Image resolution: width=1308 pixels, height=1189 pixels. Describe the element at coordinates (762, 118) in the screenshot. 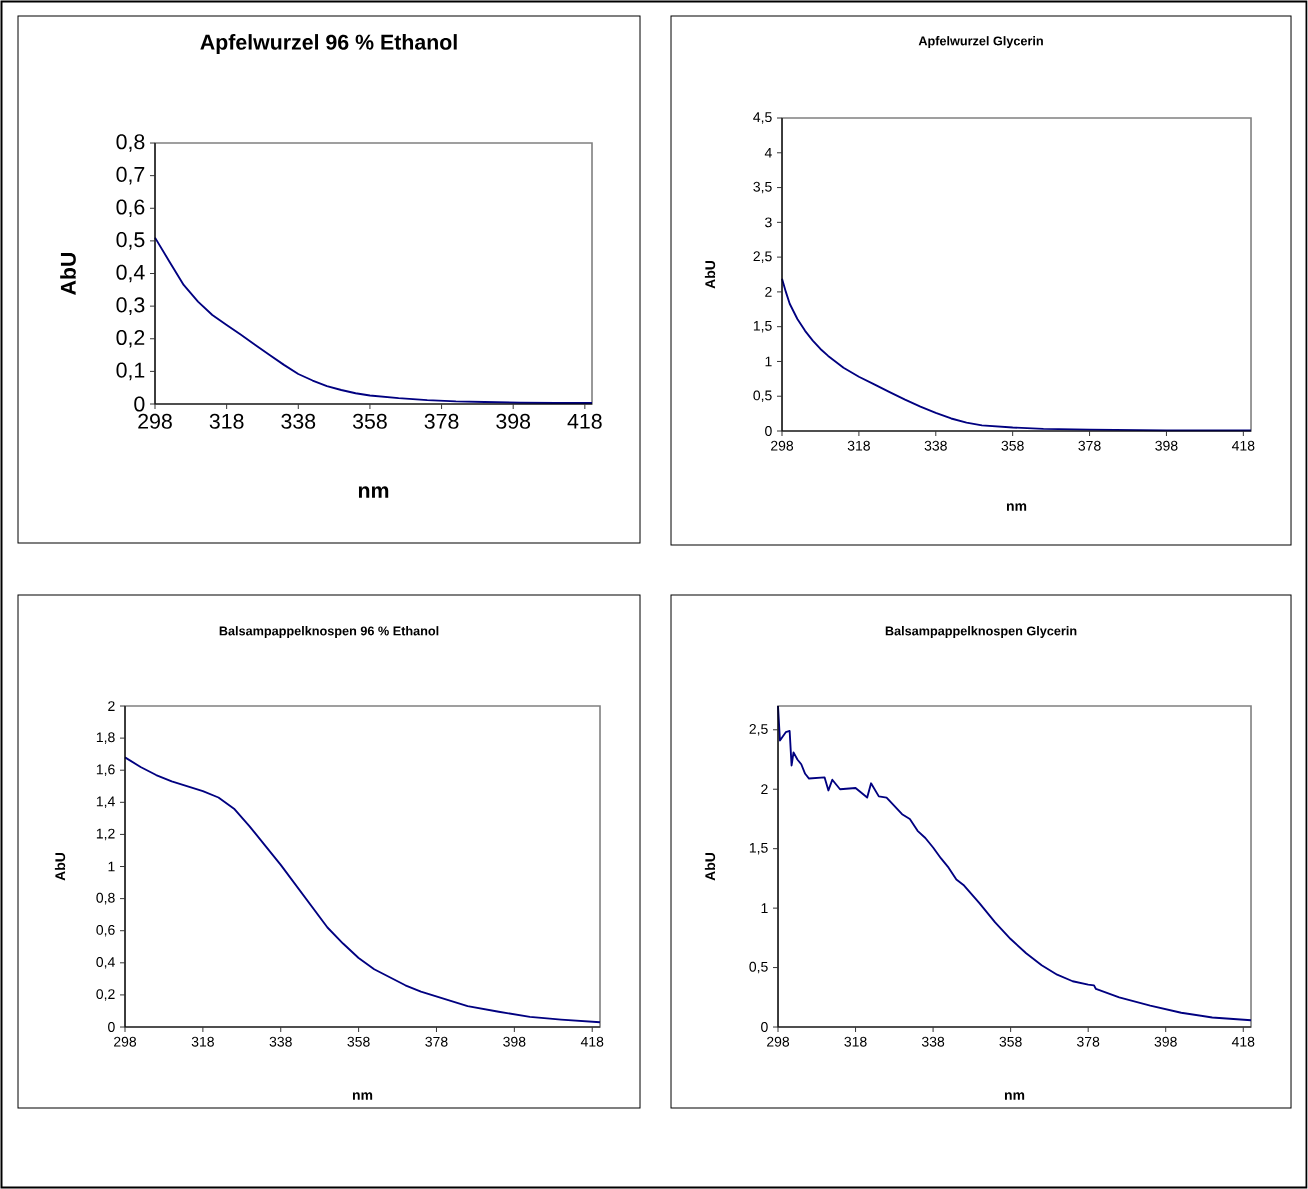

I see `y-tick-label: 4,5` at that location.